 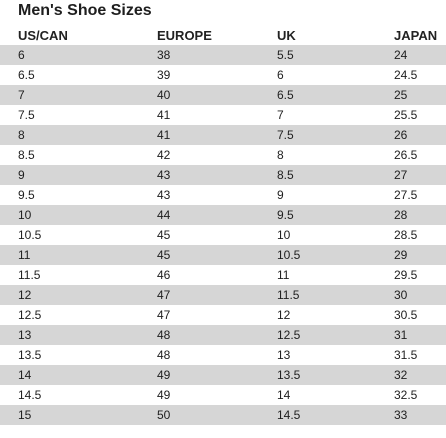 I want to click on cell-uk: 12, so click(x=317, y=315).